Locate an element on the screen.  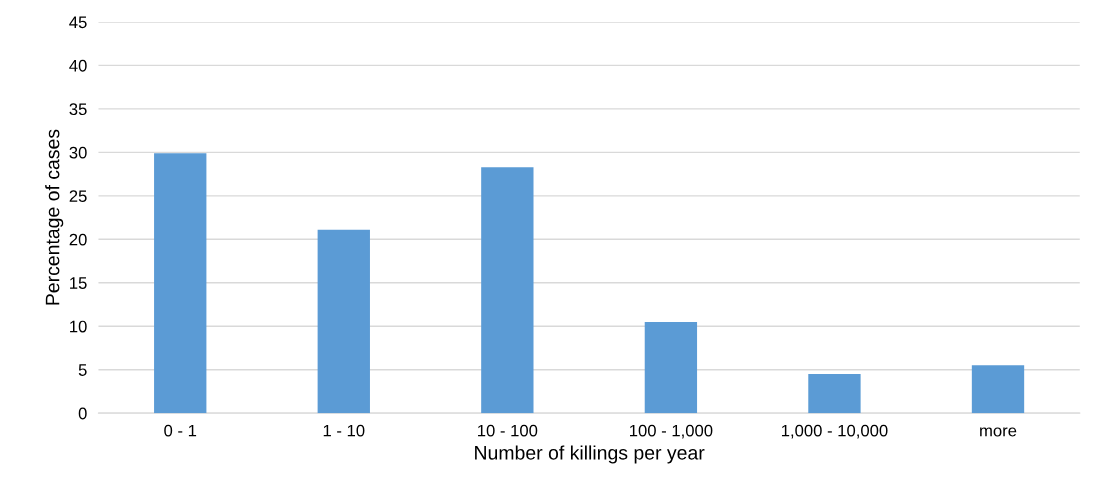
x-tick-label: 10 - 100 is located at coordinates (508, 430).